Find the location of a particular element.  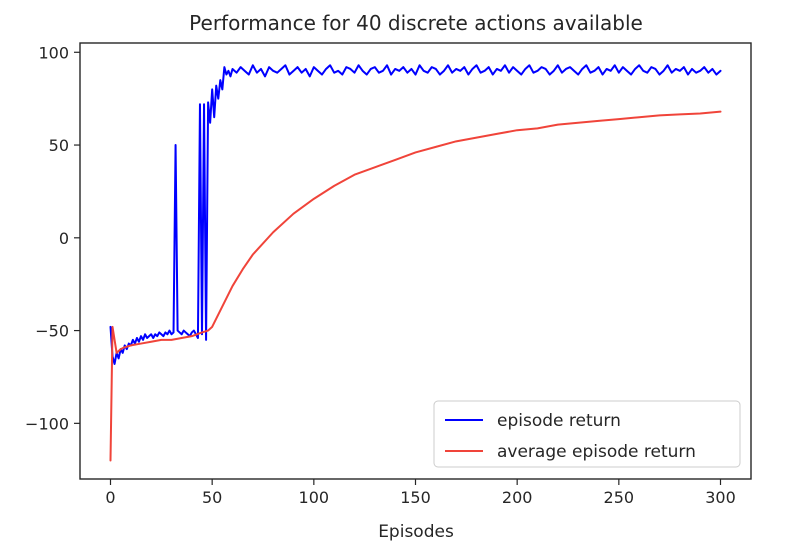

x-tick-label: 200 is located at coordinates (517, 497).